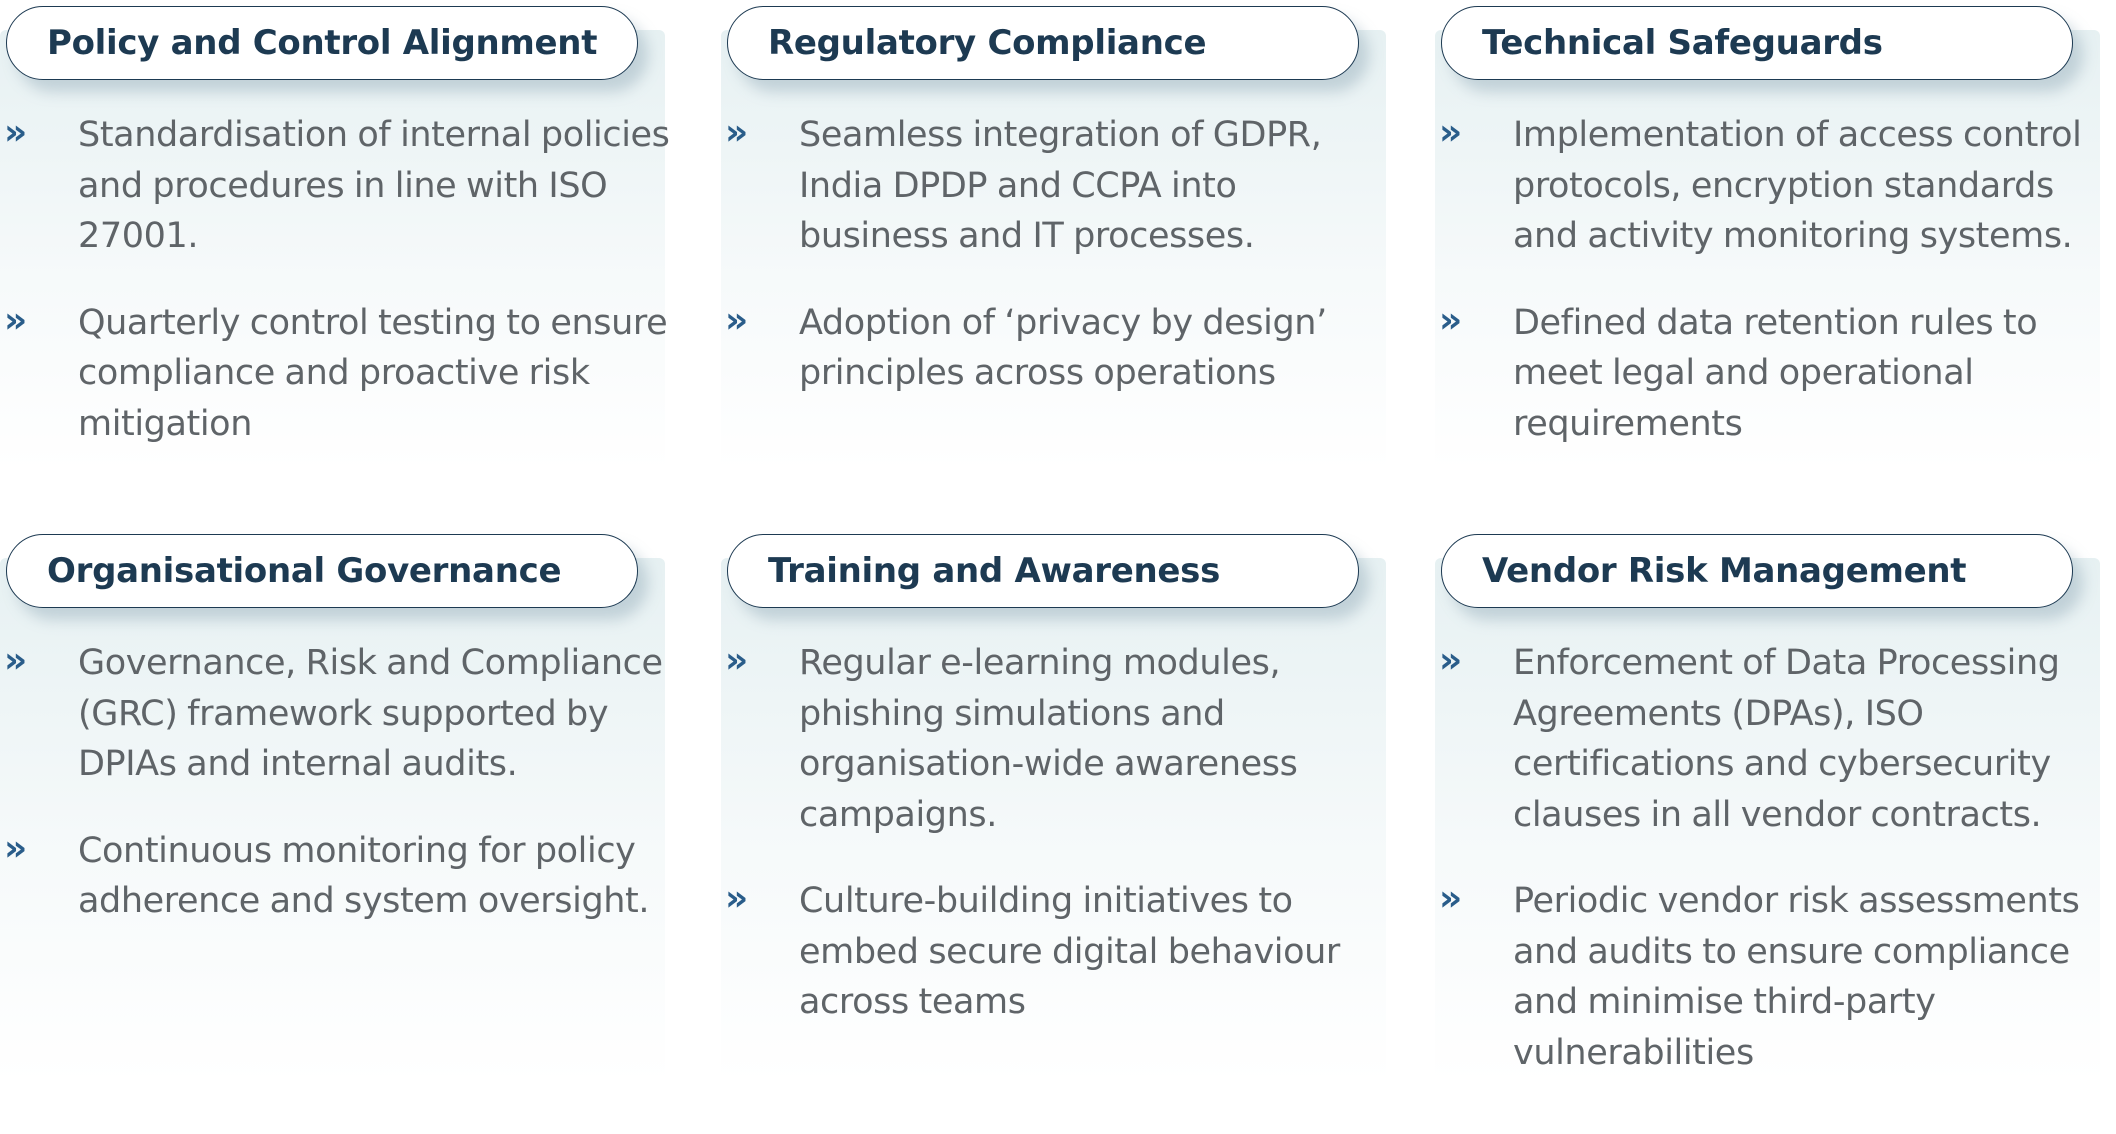 The height and width of the screenshot is (1134, 2116). I want to click on card-title-pill: Training and Awareness, so click(1043, 571).